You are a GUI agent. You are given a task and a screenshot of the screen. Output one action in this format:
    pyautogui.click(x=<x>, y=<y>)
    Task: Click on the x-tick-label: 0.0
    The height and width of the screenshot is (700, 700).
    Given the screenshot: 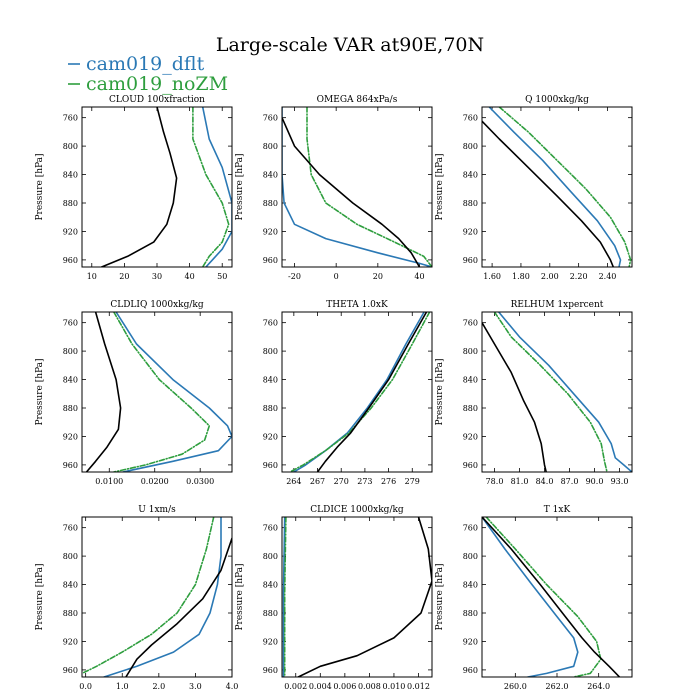 What is the action you would take?
    pyautogui.click(x=85, y=686)
    